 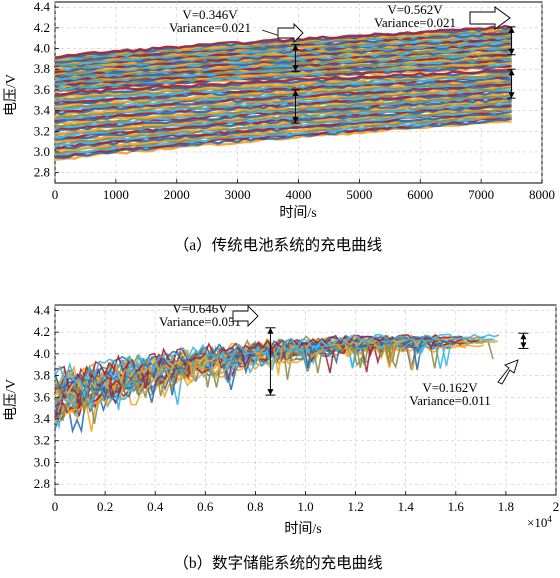 What do you see at coordinates (450, 387) in the screenshot?
I see `annotation-text: V=0.162V` at bounding box center [450, 387].